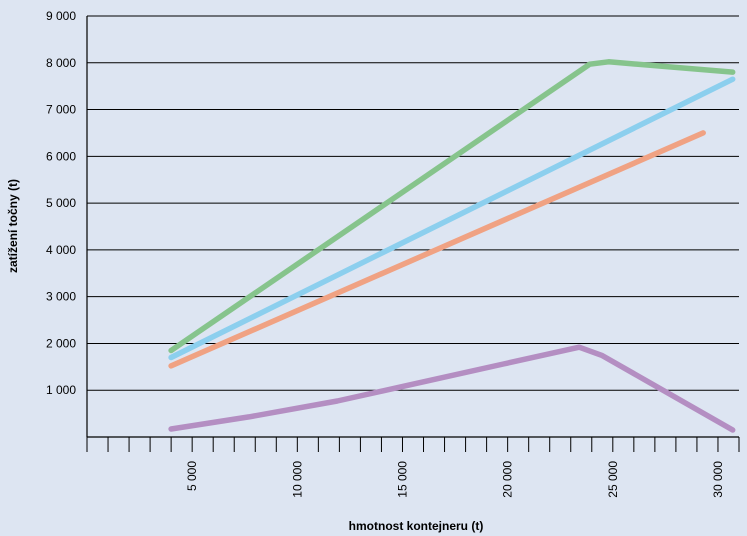  What do you see at coordinates (413, 444) in the screenshot?
I see `x-axis-ticks` at bounding box center [413, 444].